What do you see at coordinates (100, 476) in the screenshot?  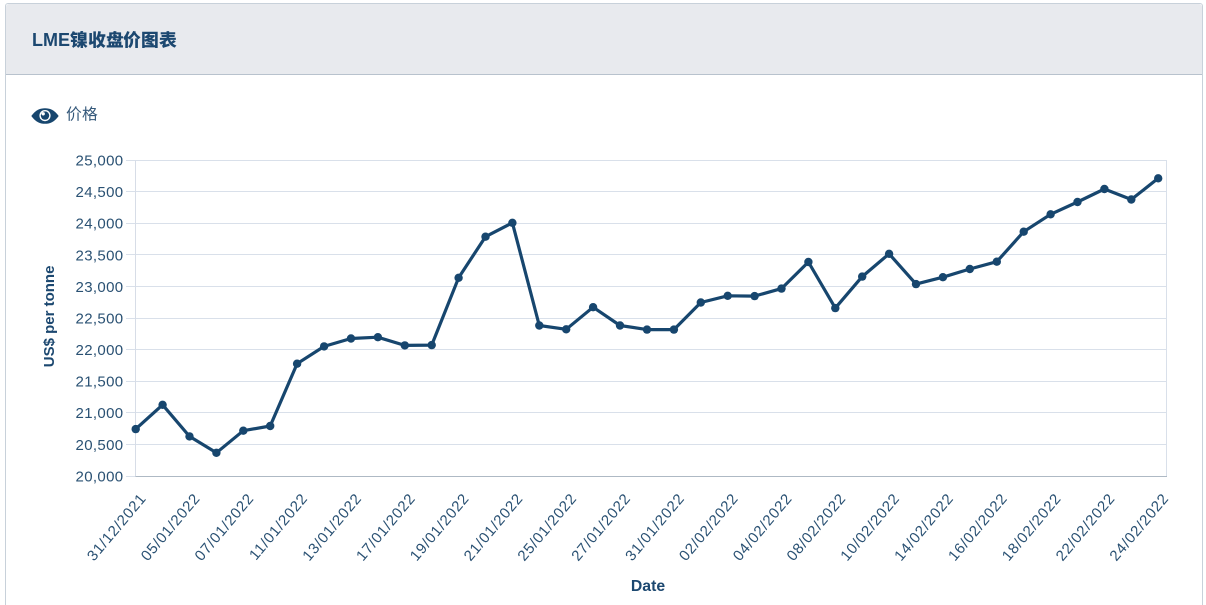 I see `svg-text: 20,000` at bounding box center [100, 476].